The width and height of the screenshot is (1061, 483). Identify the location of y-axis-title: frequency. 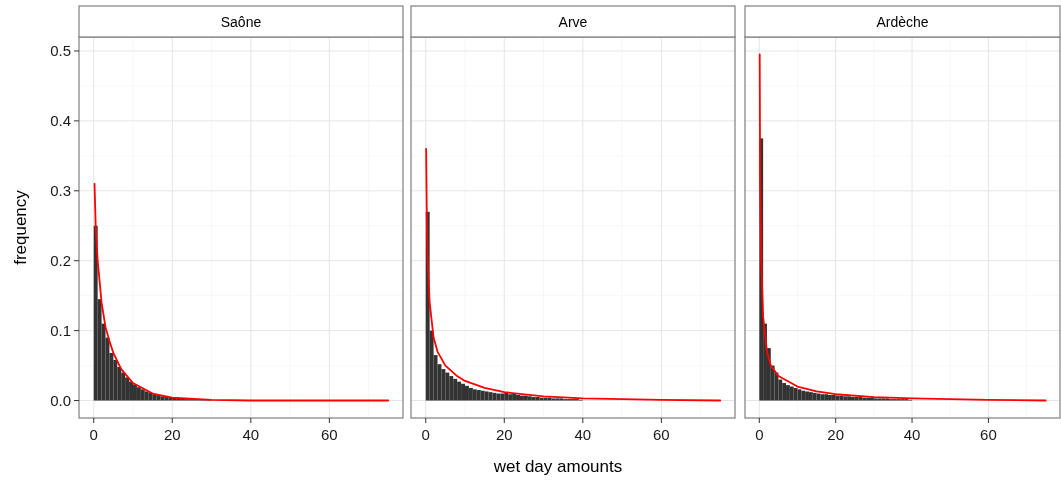
(20, 227).